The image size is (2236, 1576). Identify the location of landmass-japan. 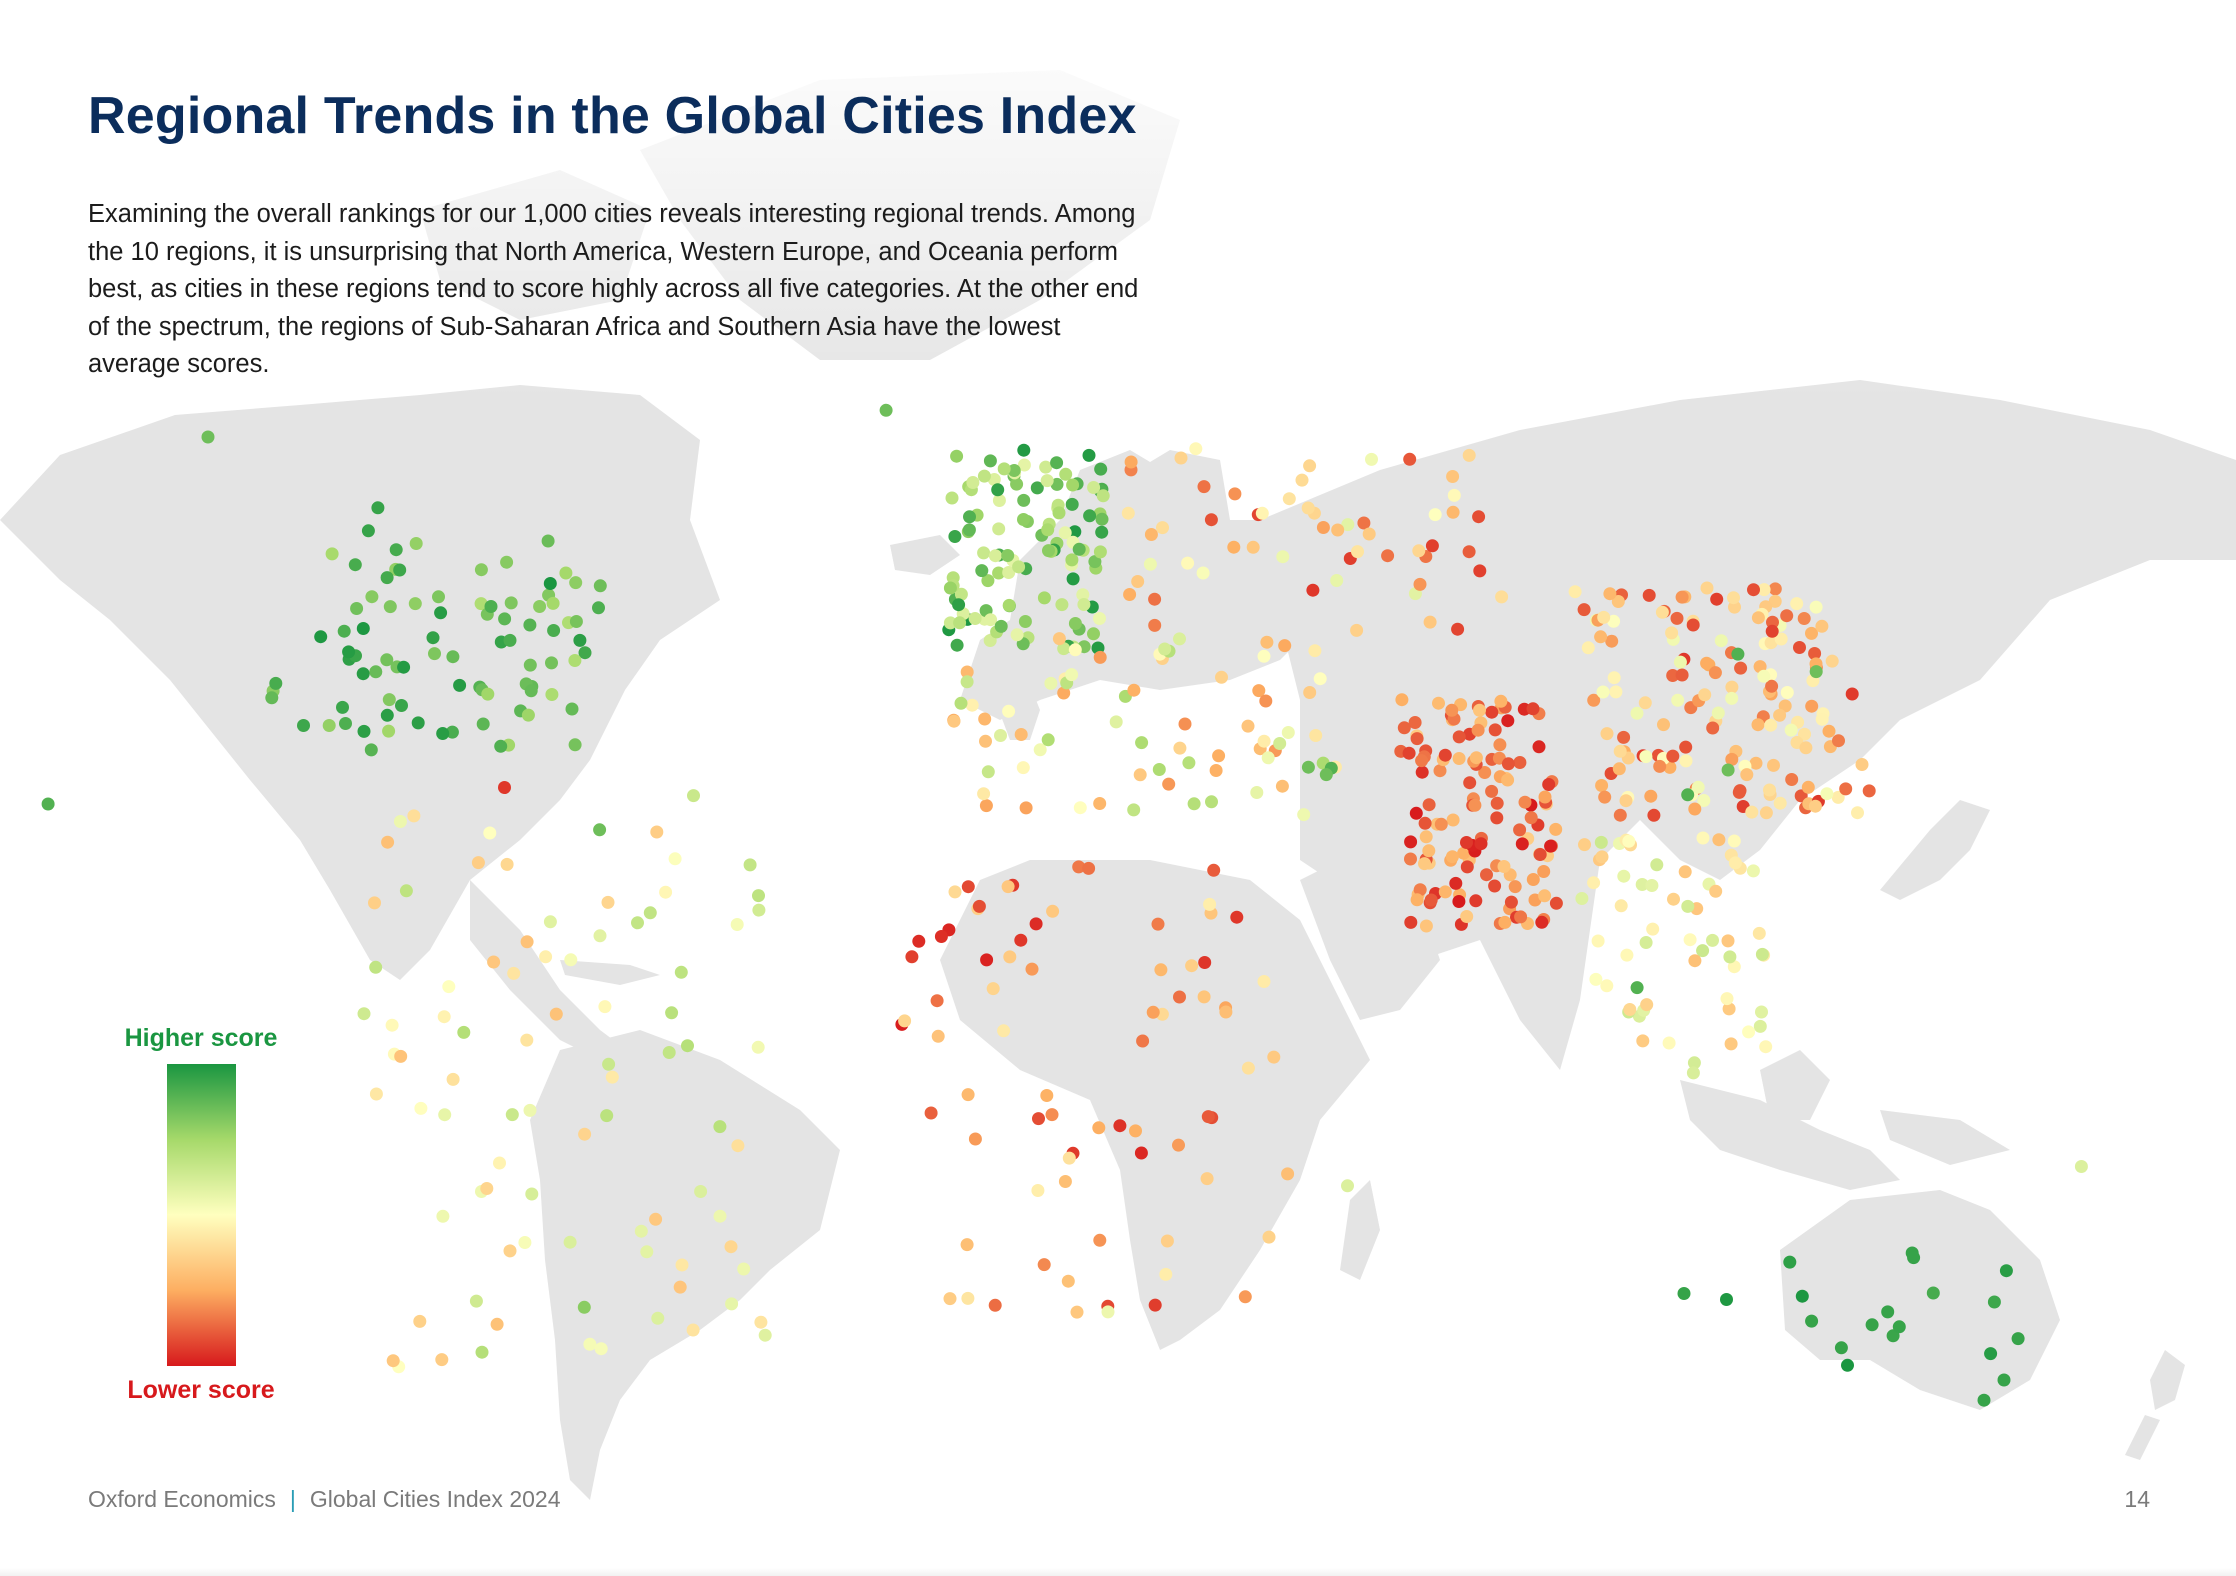
(1935, 850).